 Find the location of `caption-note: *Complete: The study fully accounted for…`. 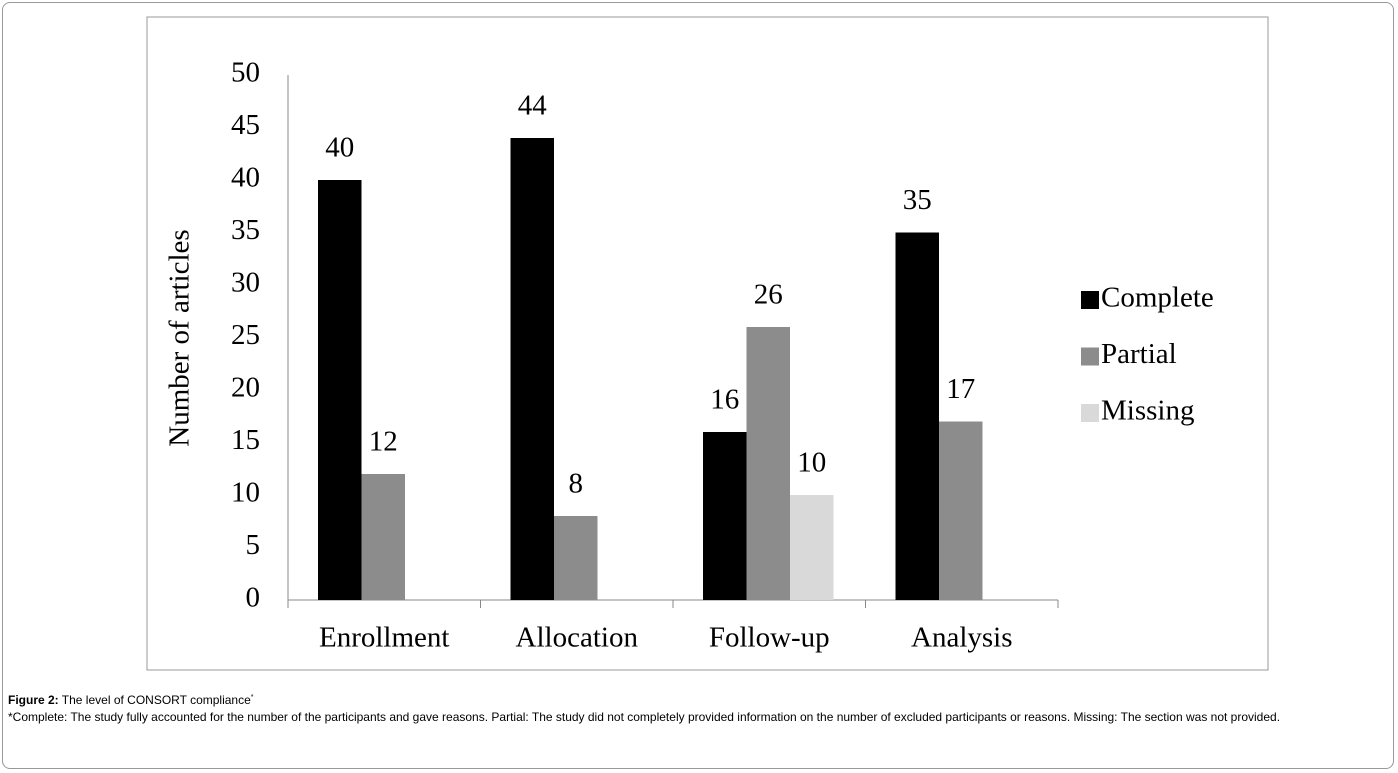

caption-note: *Complete: The study fully accounted for… is located at coordinates (644, 717).